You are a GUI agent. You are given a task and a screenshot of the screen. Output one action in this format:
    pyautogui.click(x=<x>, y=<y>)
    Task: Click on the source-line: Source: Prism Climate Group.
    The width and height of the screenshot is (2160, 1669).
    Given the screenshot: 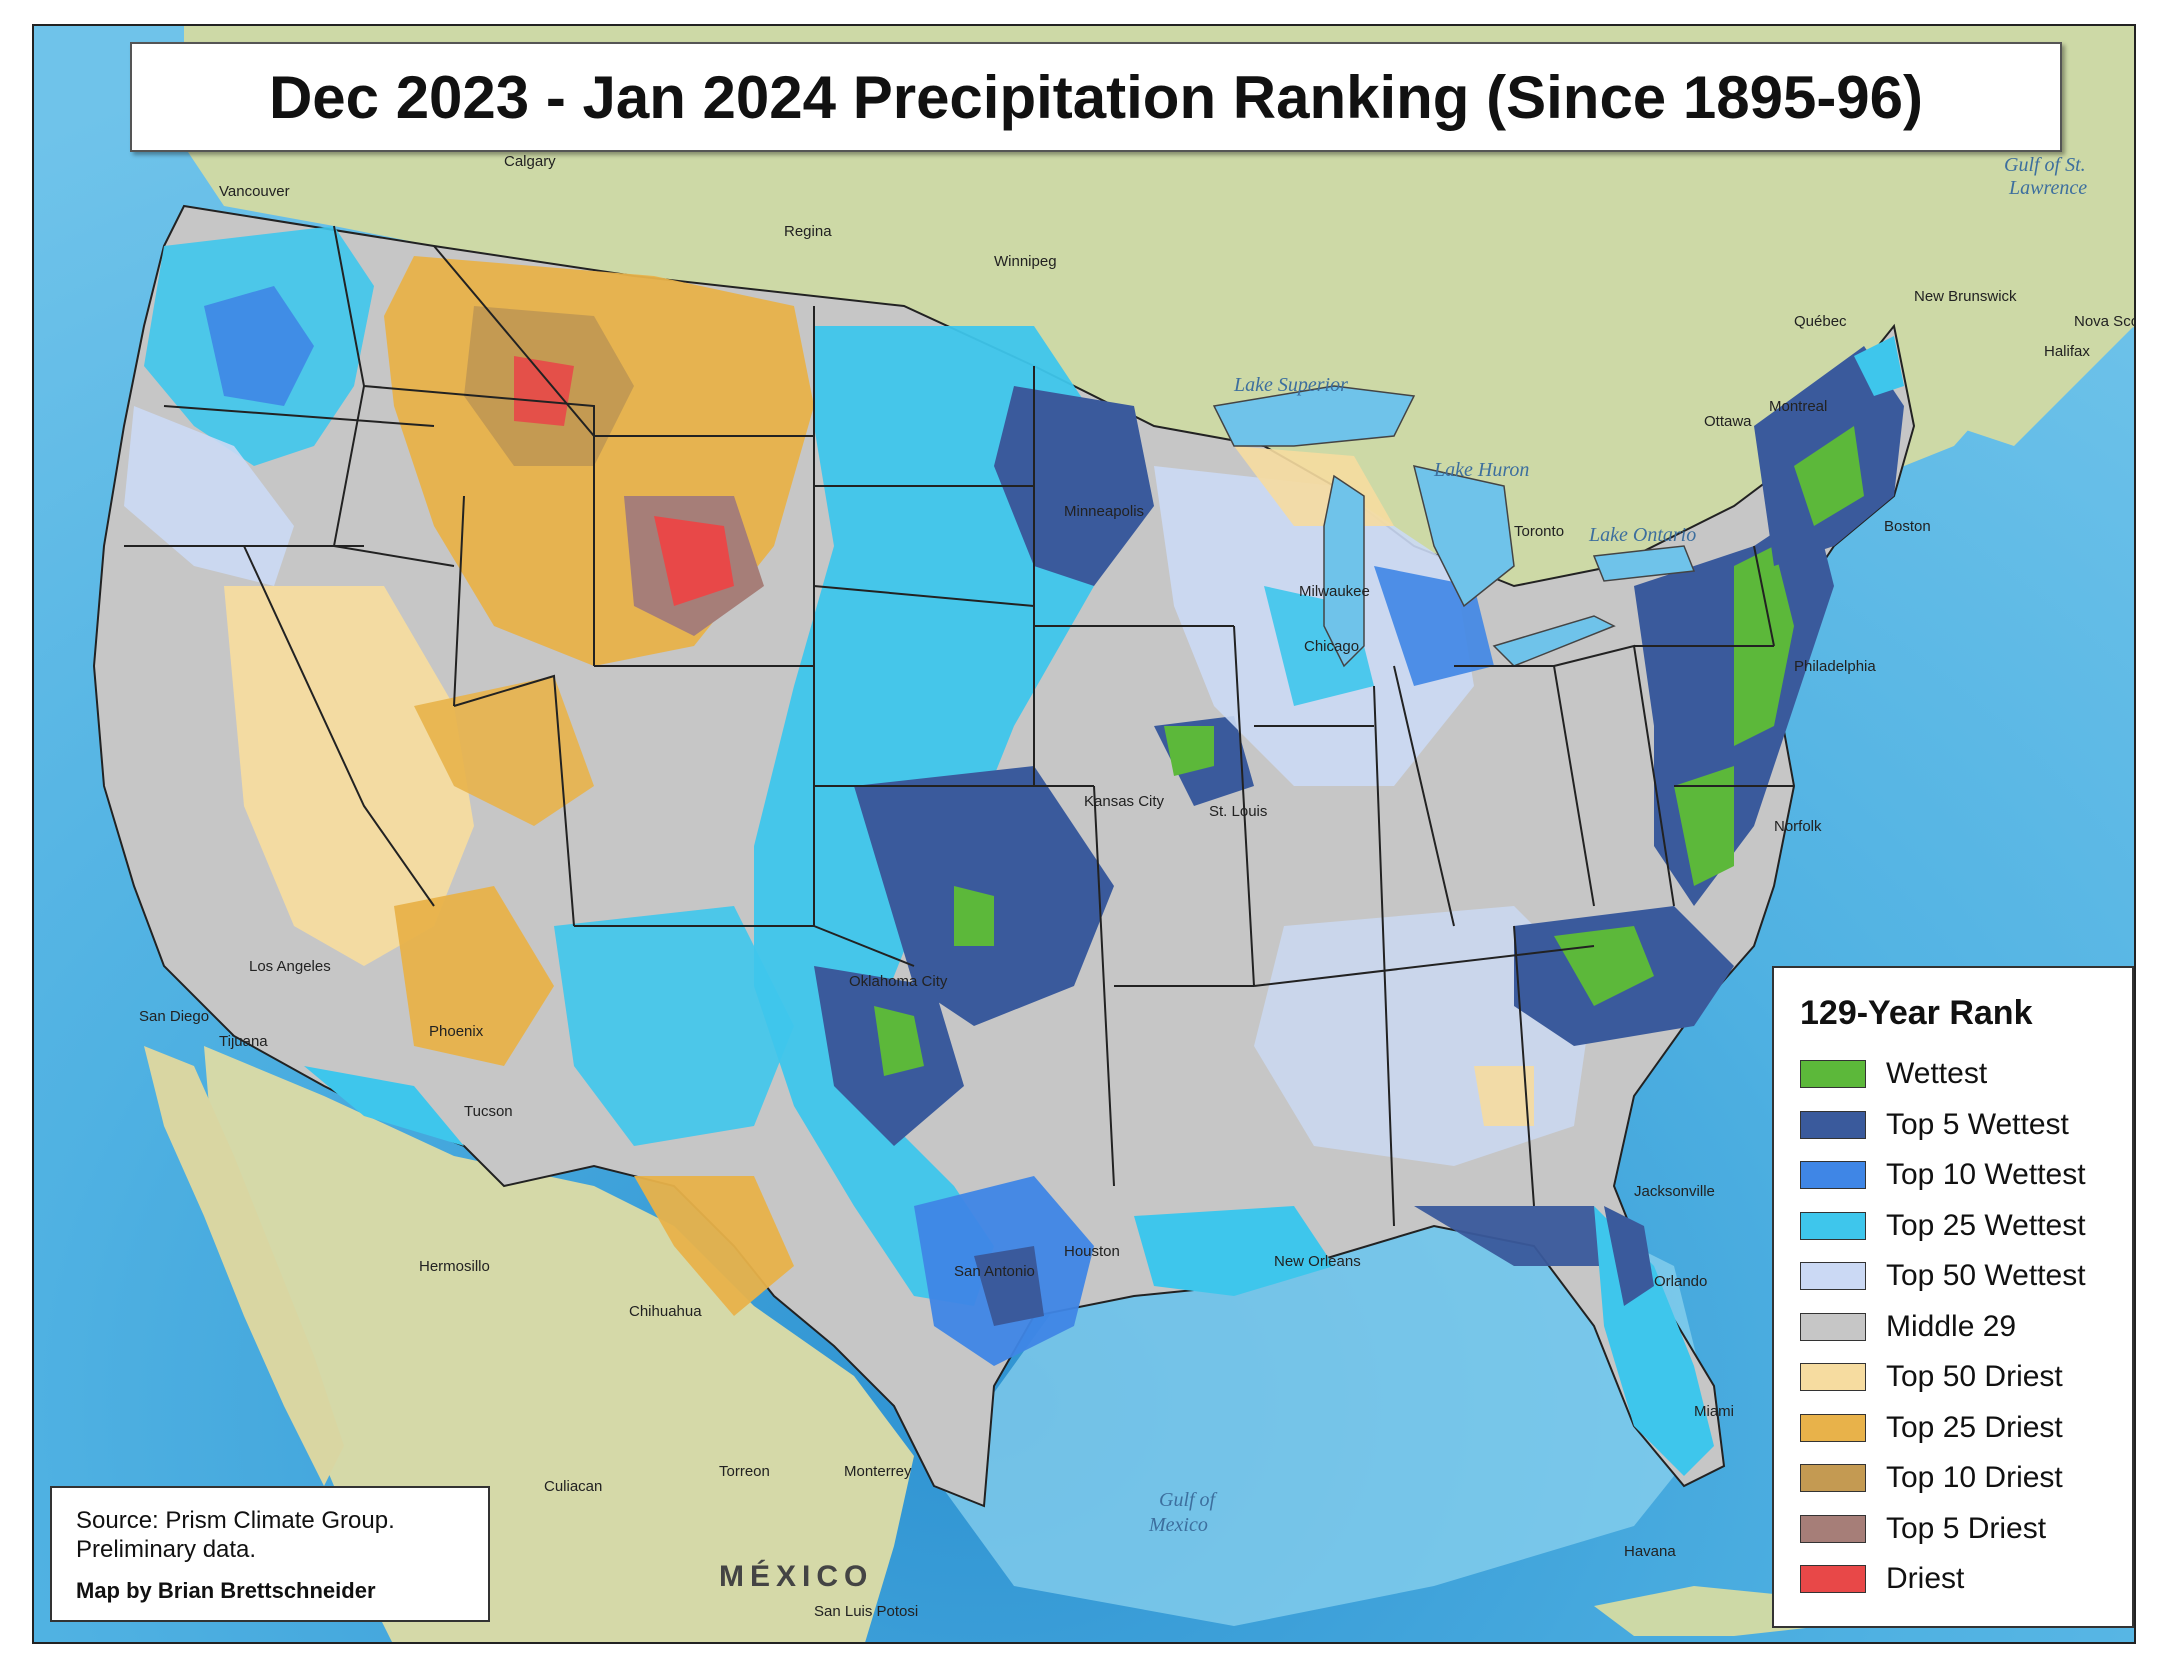 What is the action you would take?
    pyautogui.click(x=235, y=1520)
    